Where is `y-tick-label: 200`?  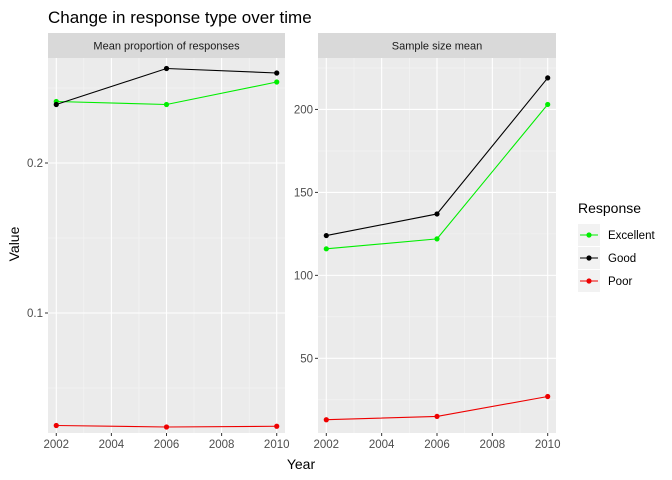
y-tick-label: 200 is located at coordinates (303, 110).